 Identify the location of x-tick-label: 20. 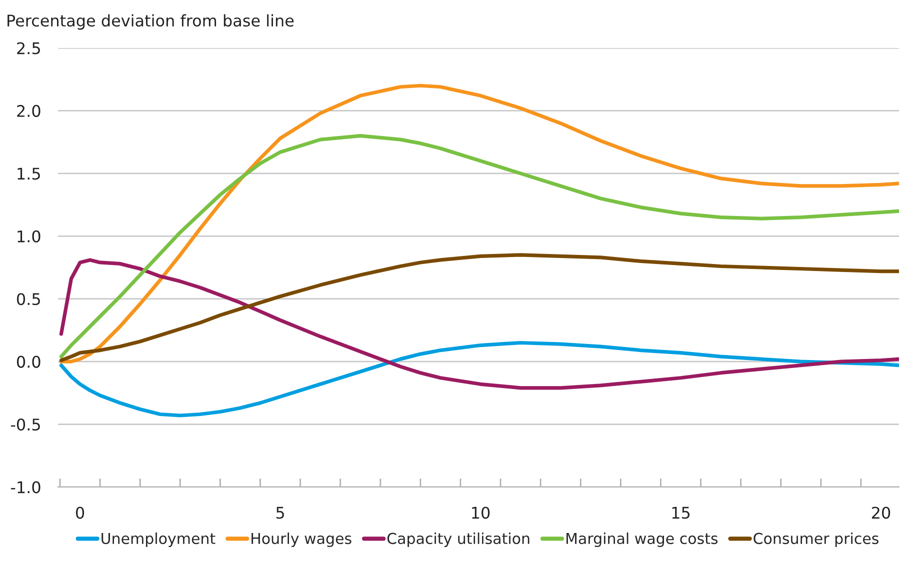
(881, 512).